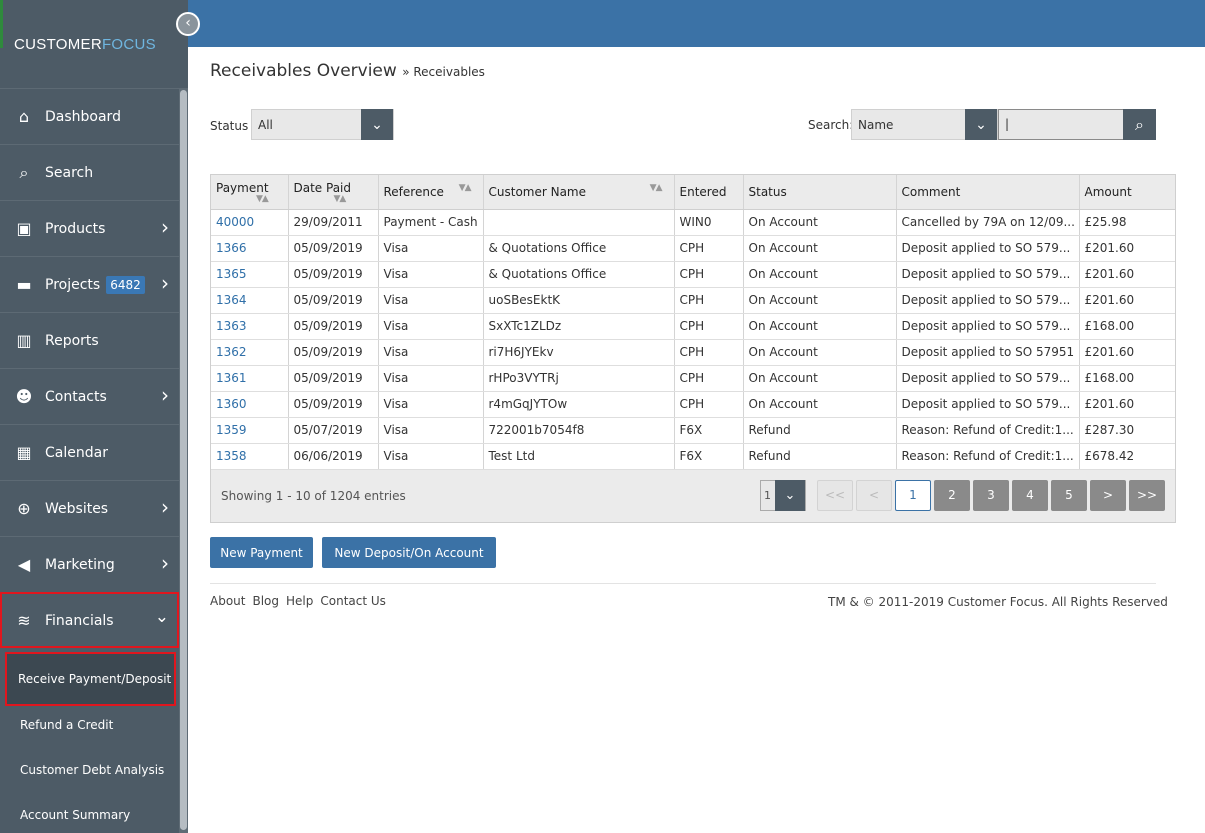 The height and width of the screenshot is (833, 1205). What do you see at coordinates (231, 352) in the screenshot?
I see `payment-link: 1362` at bounding box center [231, 352].